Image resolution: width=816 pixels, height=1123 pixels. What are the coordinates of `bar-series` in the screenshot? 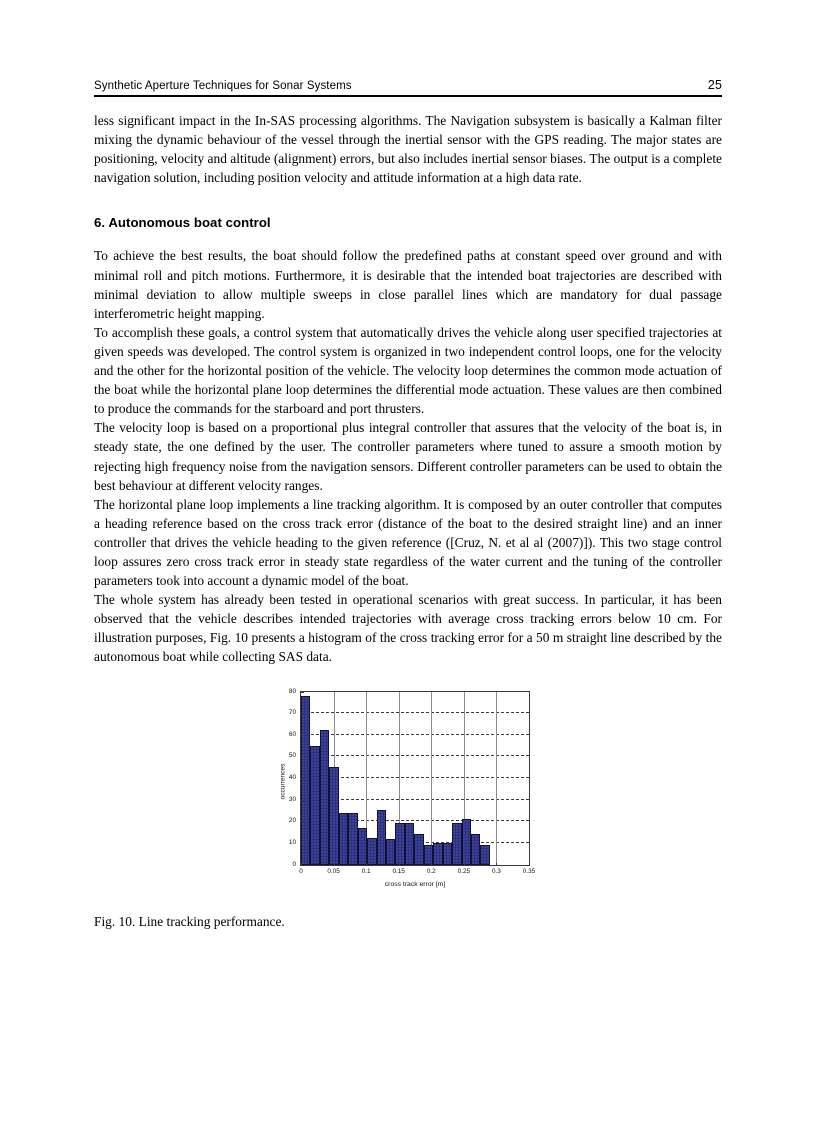 It's located at (415, 778).